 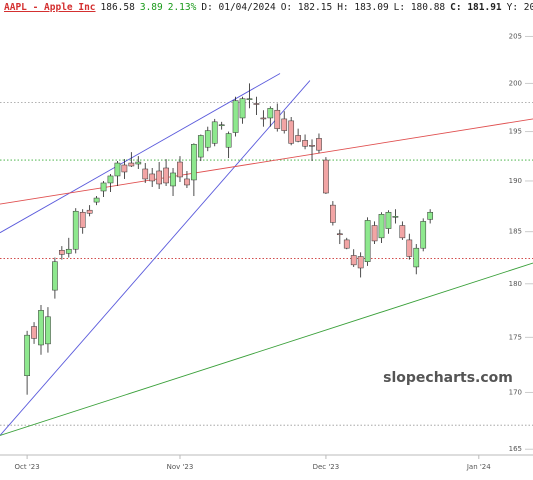 I want to click on y-tick-label: 190, so click(x=515, y=181).